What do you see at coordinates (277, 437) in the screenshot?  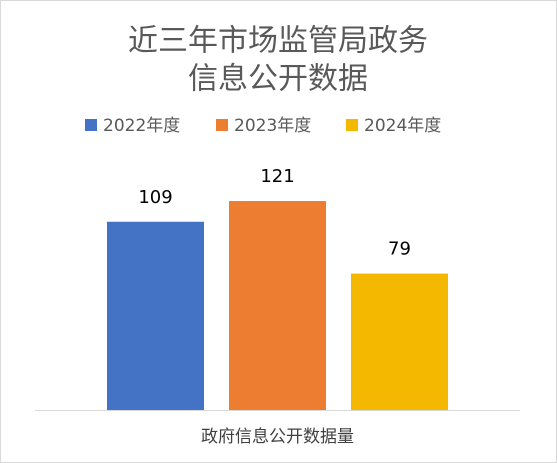 I see `x-tick-label: 政府信息公开数据量` at bounding box center [277, 437].